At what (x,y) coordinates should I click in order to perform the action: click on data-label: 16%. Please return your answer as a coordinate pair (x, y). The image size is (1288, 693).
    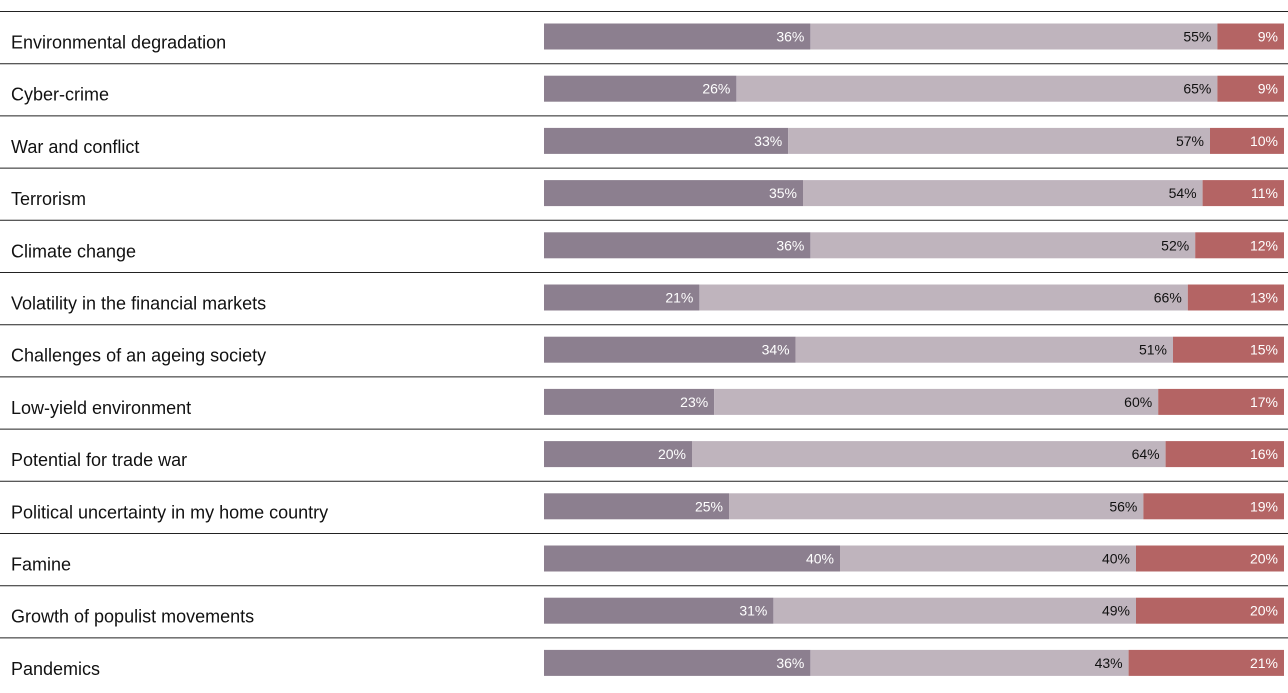
    Looking at the image, I should click on (1264, 454).